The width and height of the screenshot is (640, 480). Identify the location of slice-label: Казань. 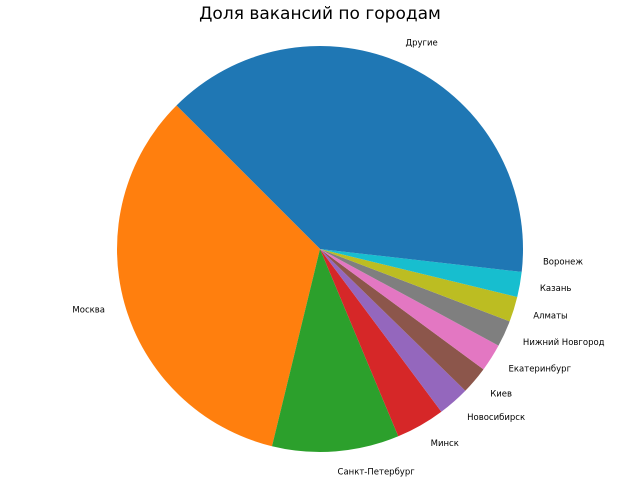
(556, 289).